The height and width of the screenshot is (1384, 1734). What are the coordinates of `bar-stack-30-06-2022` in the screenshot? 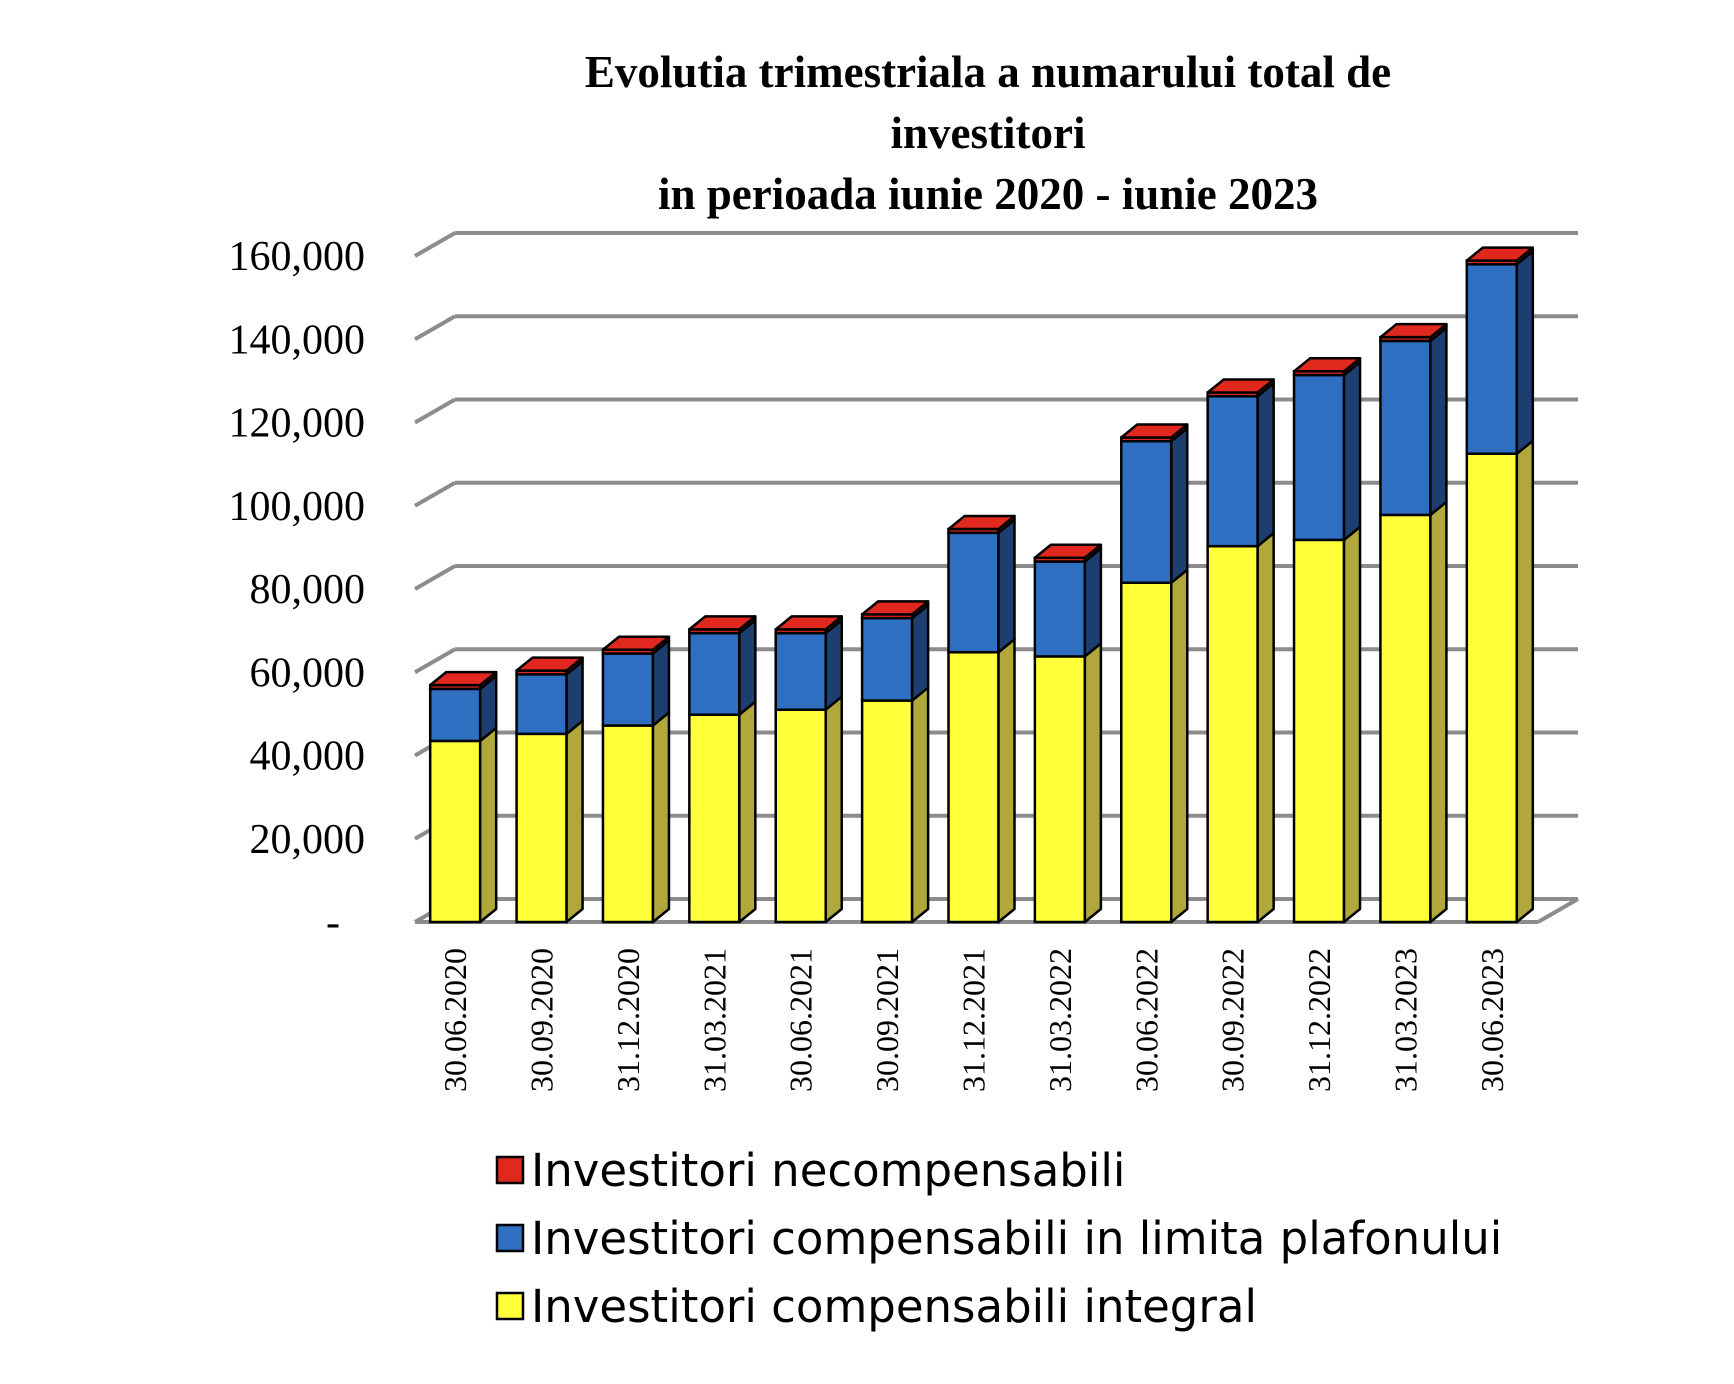 It's located at (1154, 673).